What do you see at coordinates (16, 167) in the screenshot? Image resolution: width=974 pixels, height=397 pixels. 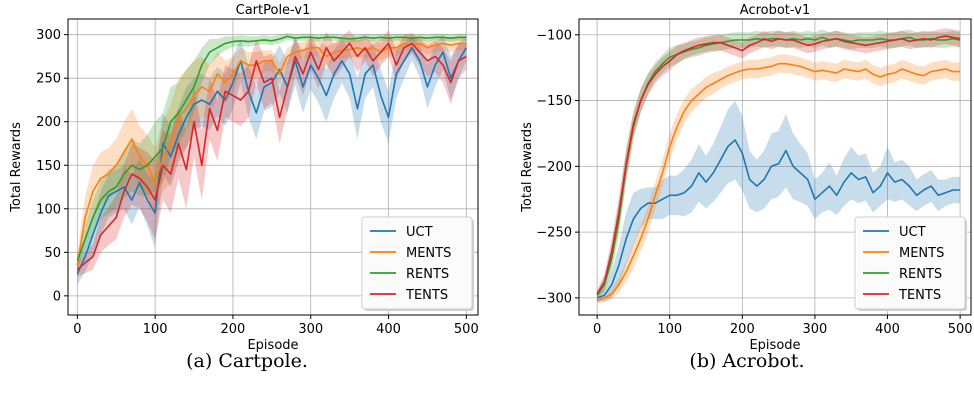 I see `cartpole-ylabel: Total Rewards` at bounding box center [16, 167].